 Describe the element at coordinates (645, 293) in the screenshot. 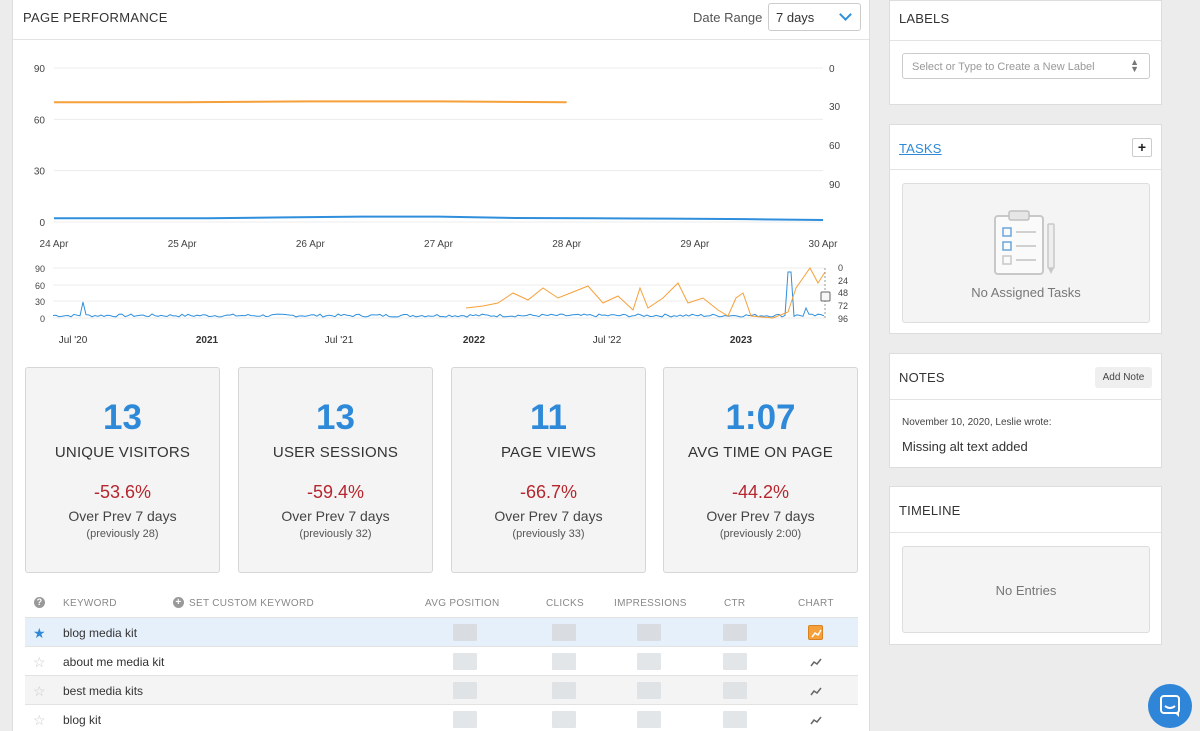

I see `overview-series-orange` at that location.